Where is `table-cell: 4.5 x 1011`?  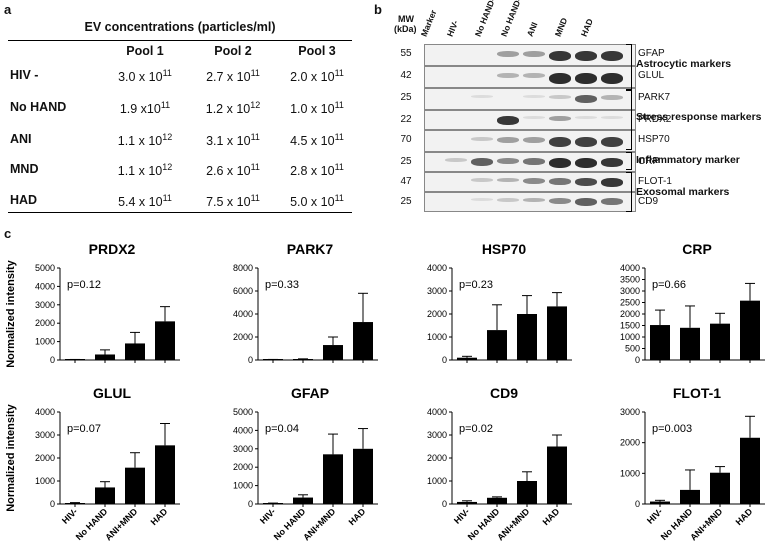
table-cell: 4.5 x 1011 is located at coordinates (317, 140).